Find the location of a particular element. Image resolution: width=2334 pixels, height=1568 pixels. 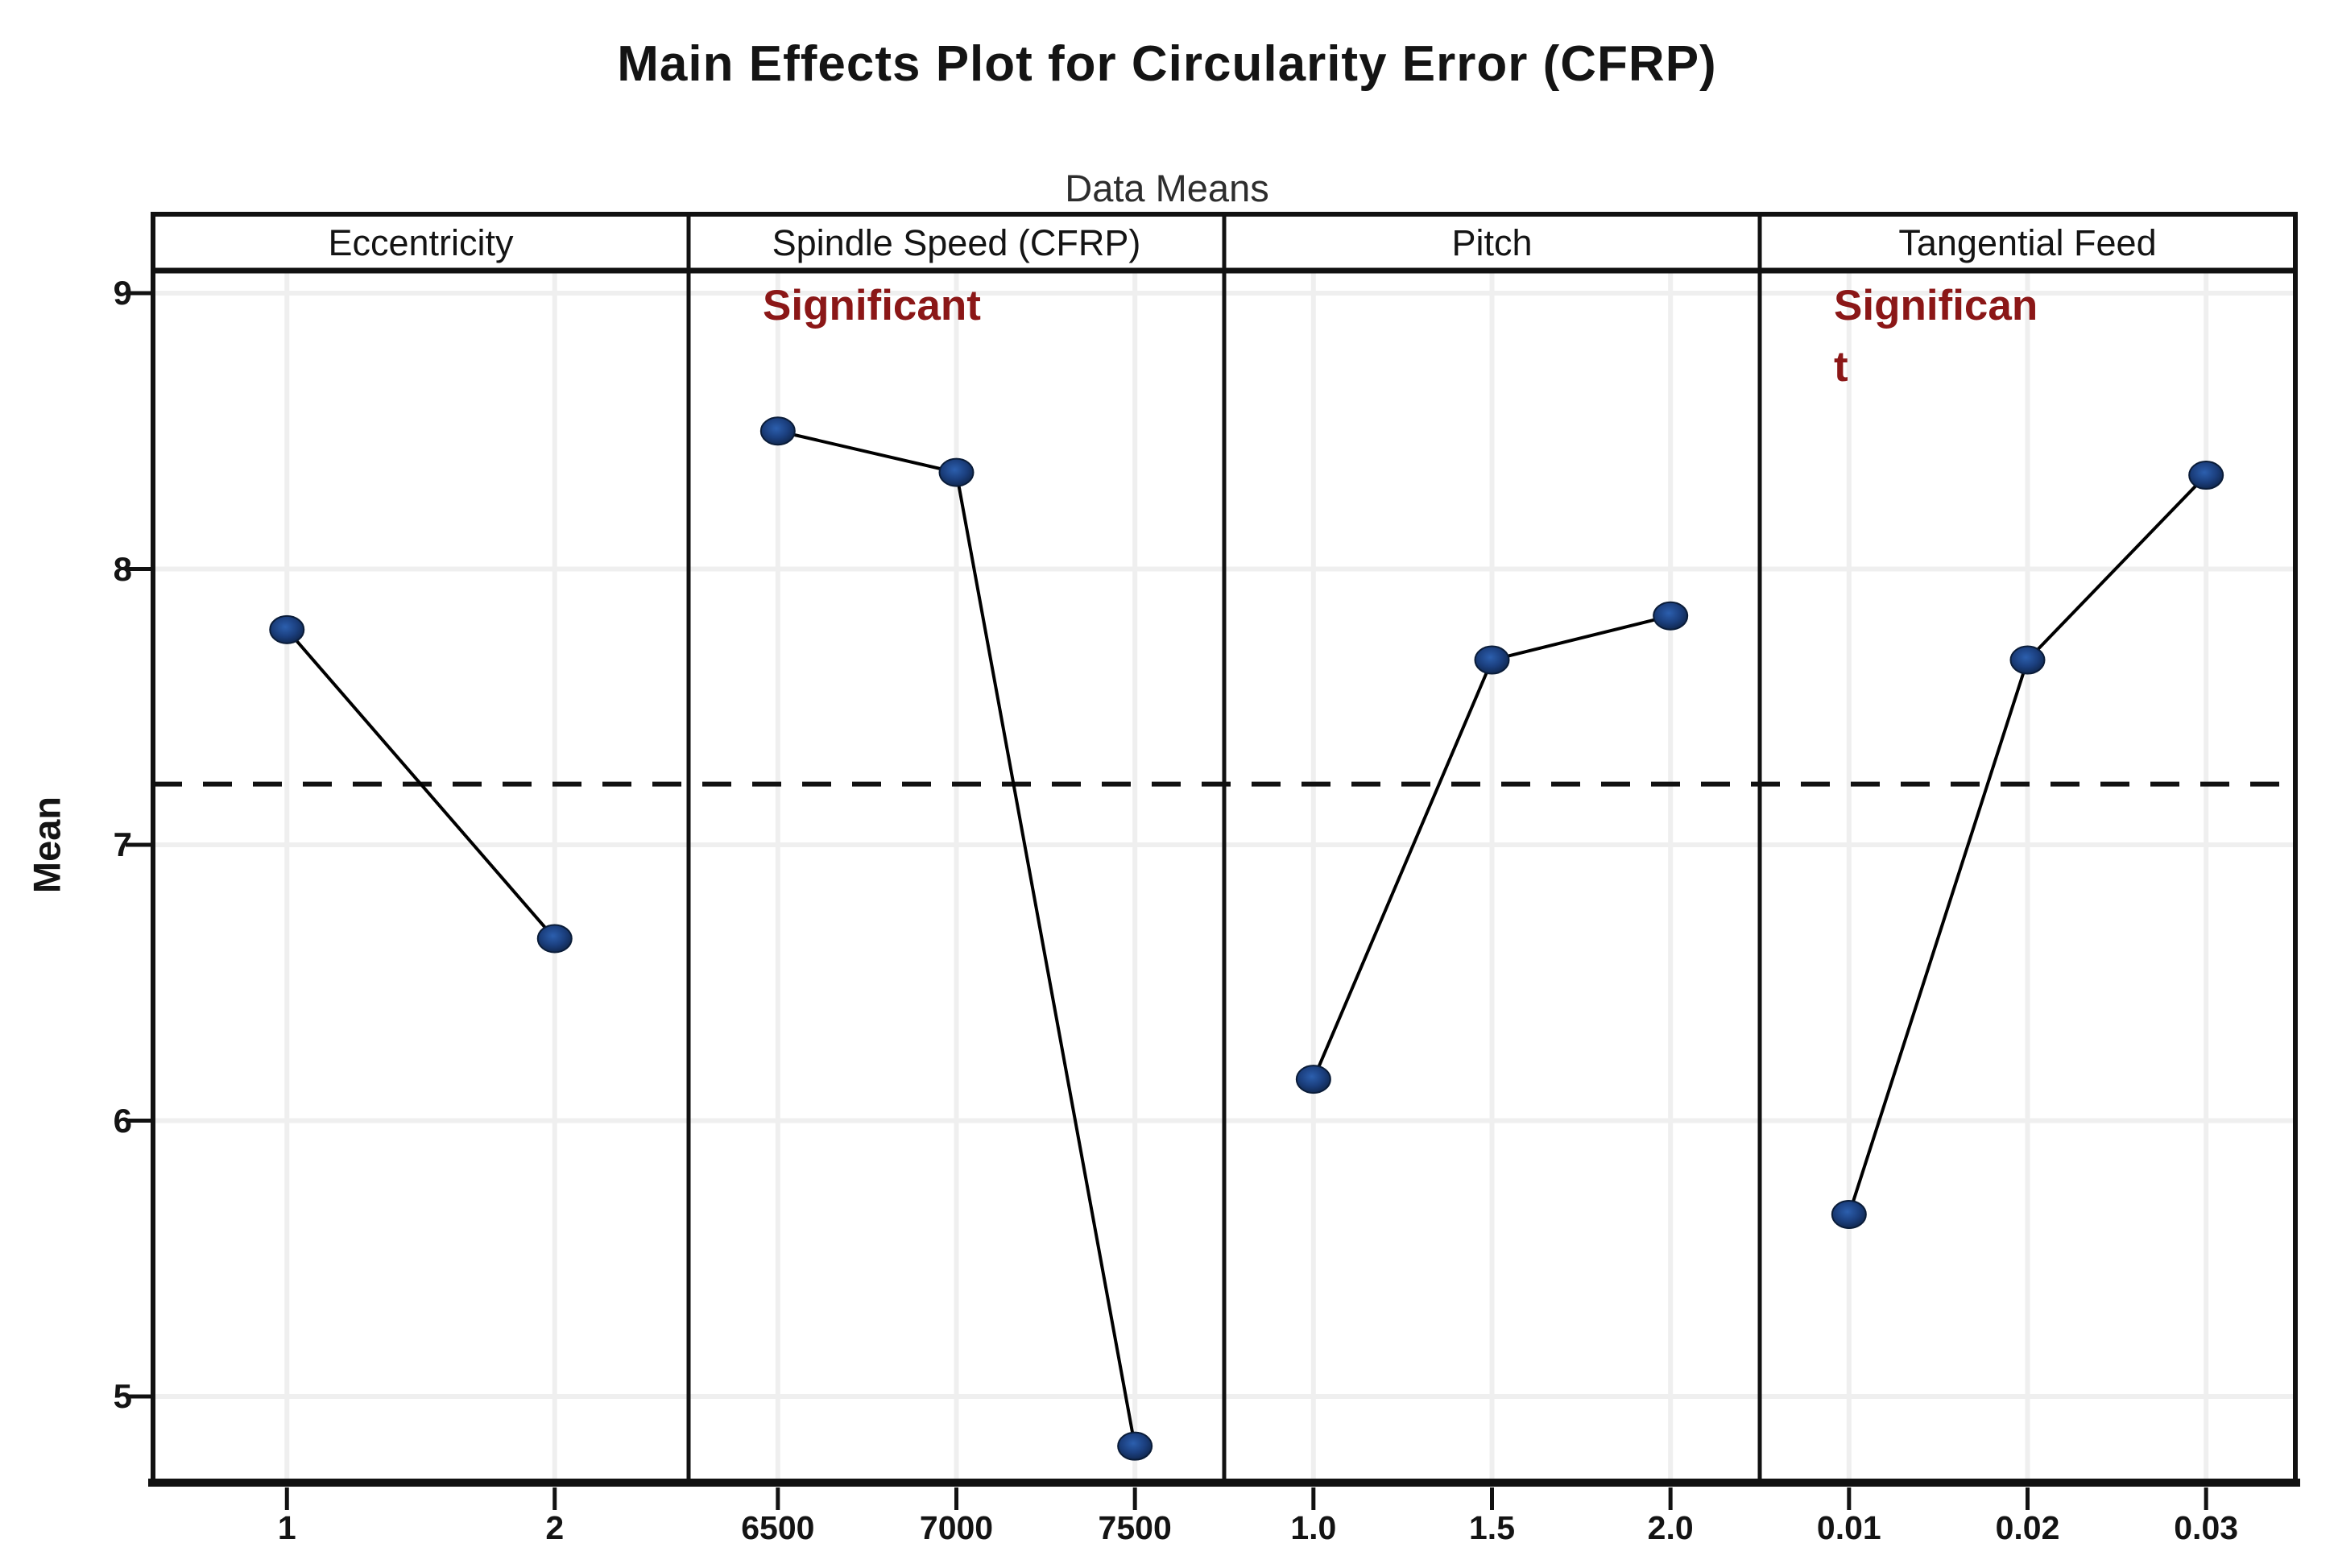

x-tick-label: 7500 is located at coordinates (1135, 1527).